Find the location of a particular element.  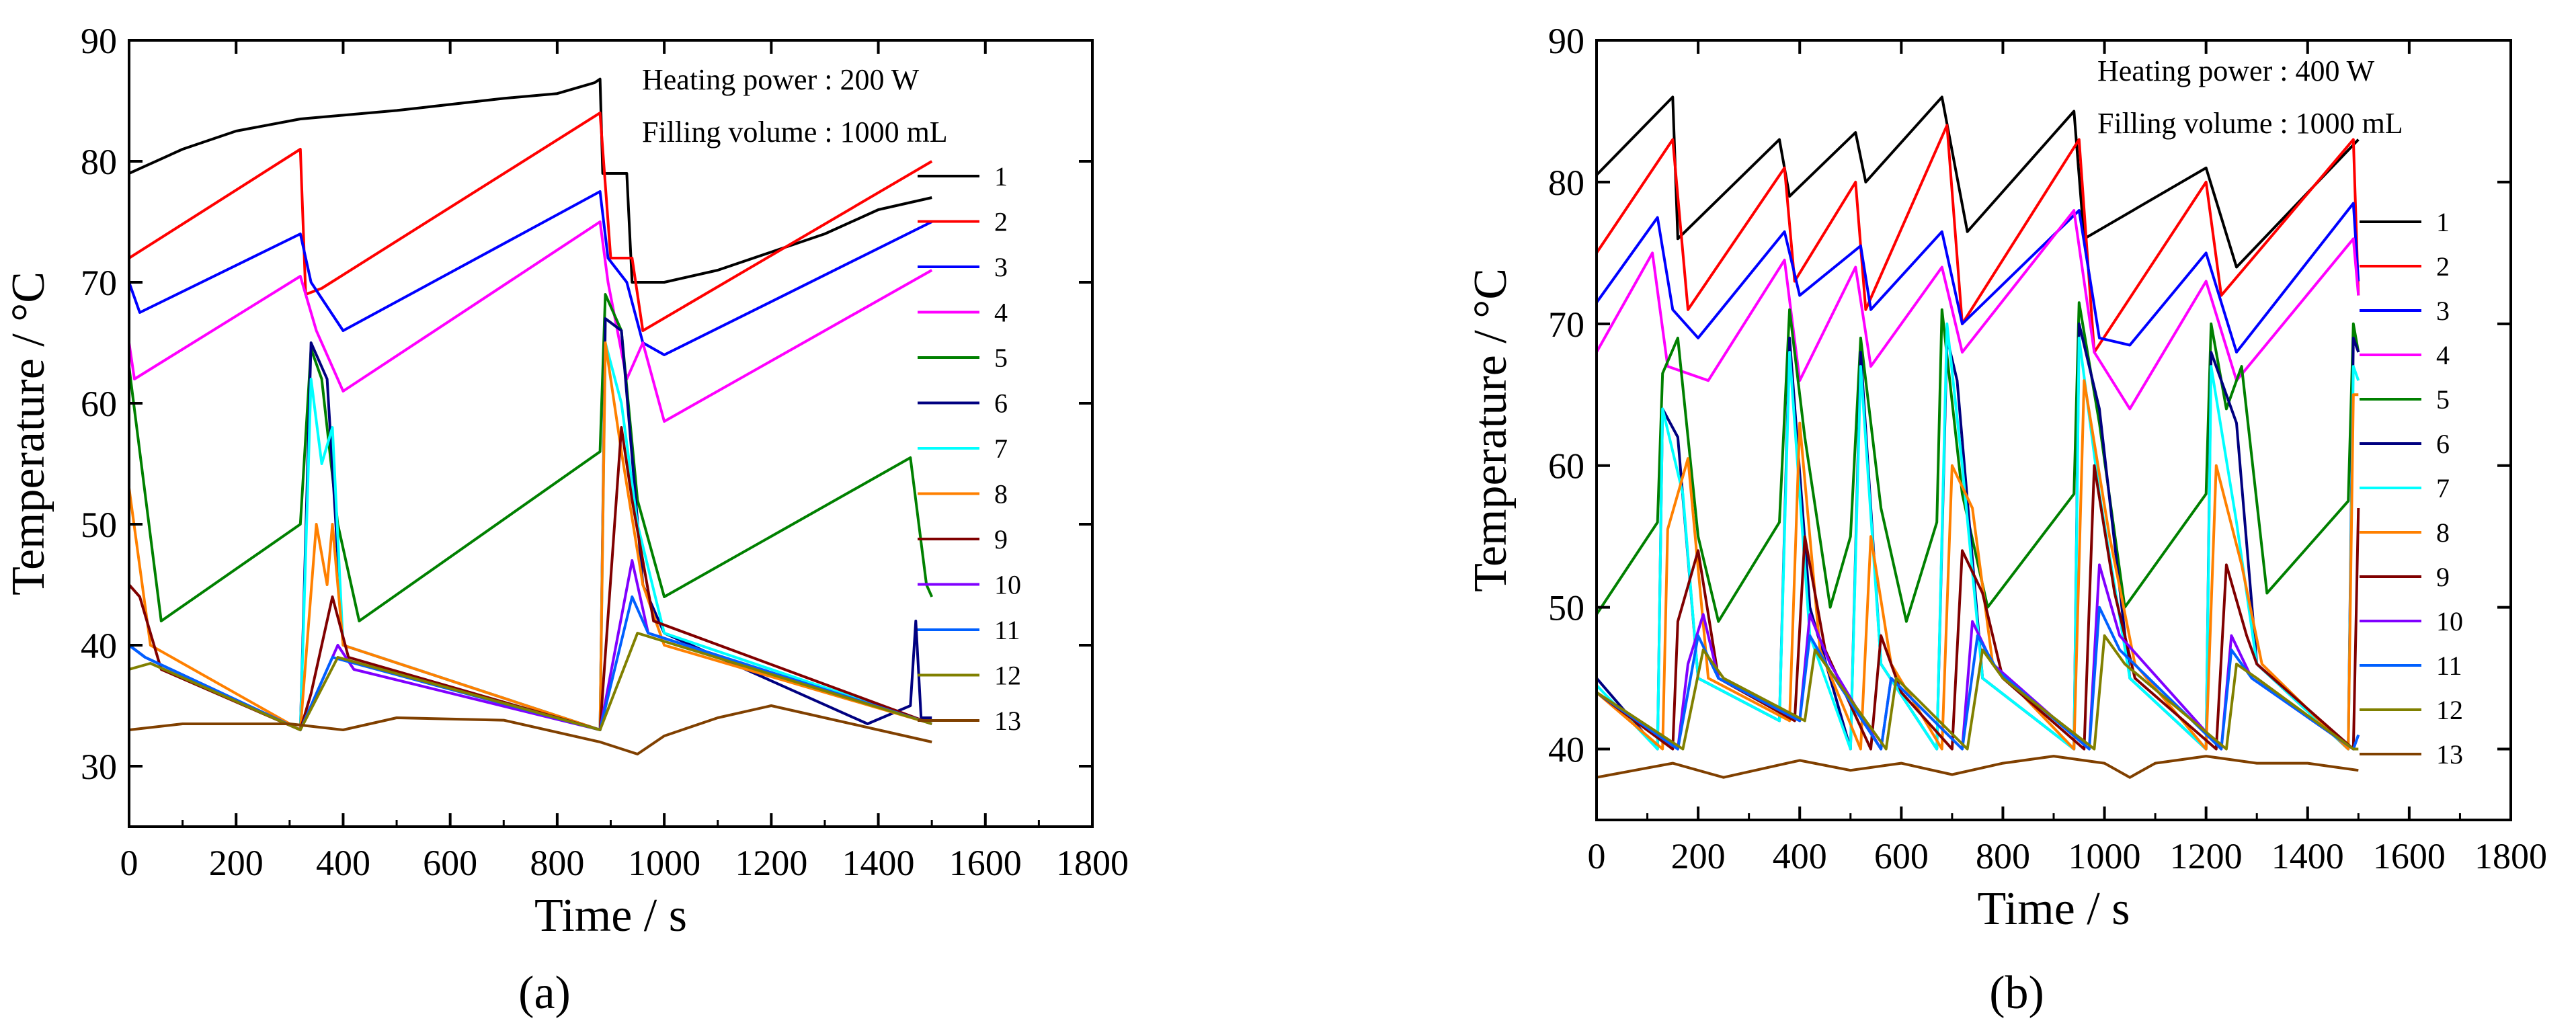

panel-label: (a) is located at coordinates (544, 993).